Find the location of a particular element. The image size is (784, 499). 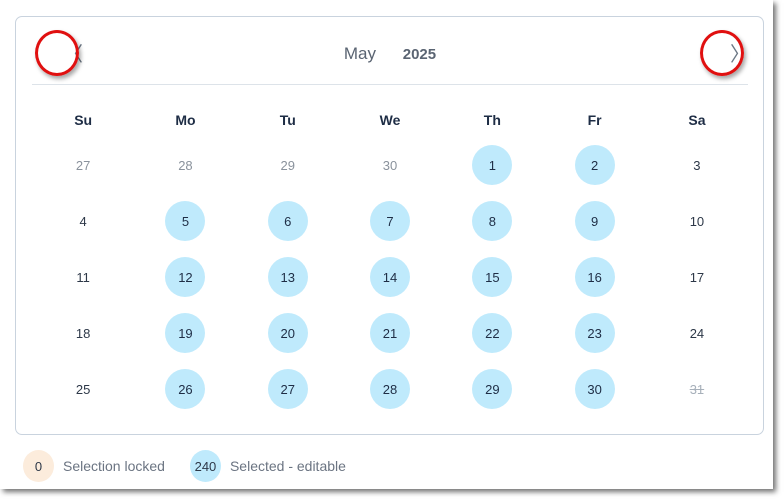

day-number: 16 is located at coordinates (594, 277).